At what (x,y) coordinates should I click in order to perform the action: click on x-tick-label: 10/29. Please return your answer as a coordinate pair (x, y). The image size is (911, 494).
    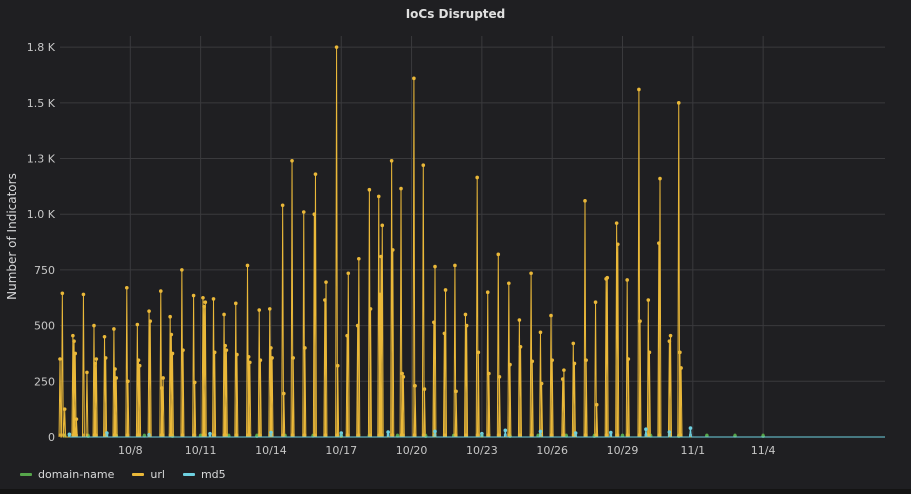
    Looking at the image, I should click on (623, 450).